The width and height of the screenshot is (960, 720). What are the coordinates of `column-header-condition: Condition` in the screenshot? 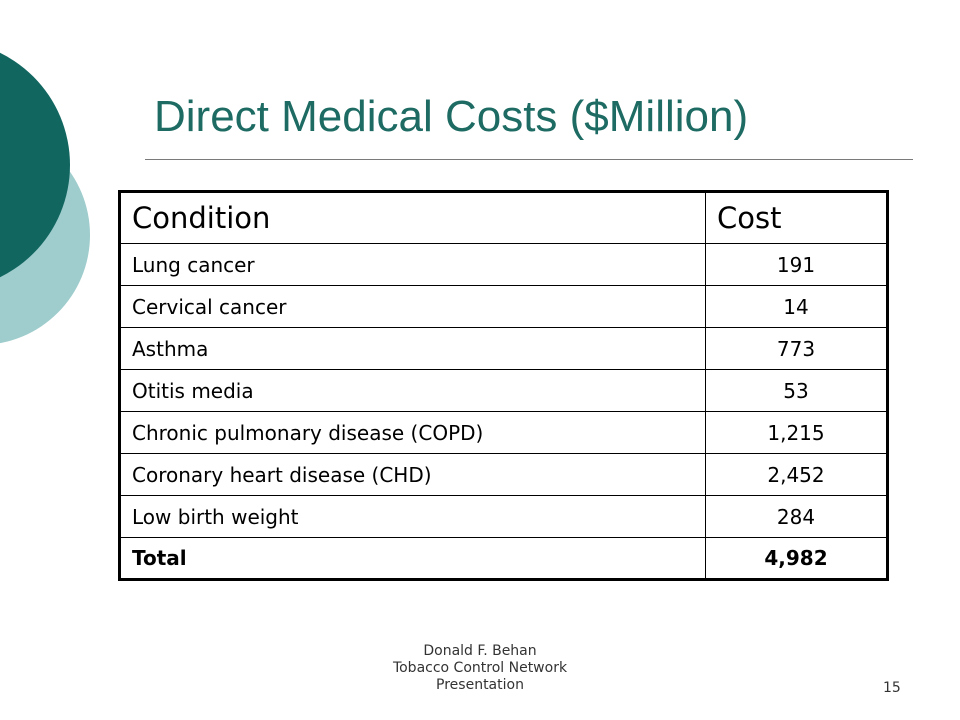 It's located at (412, 217).